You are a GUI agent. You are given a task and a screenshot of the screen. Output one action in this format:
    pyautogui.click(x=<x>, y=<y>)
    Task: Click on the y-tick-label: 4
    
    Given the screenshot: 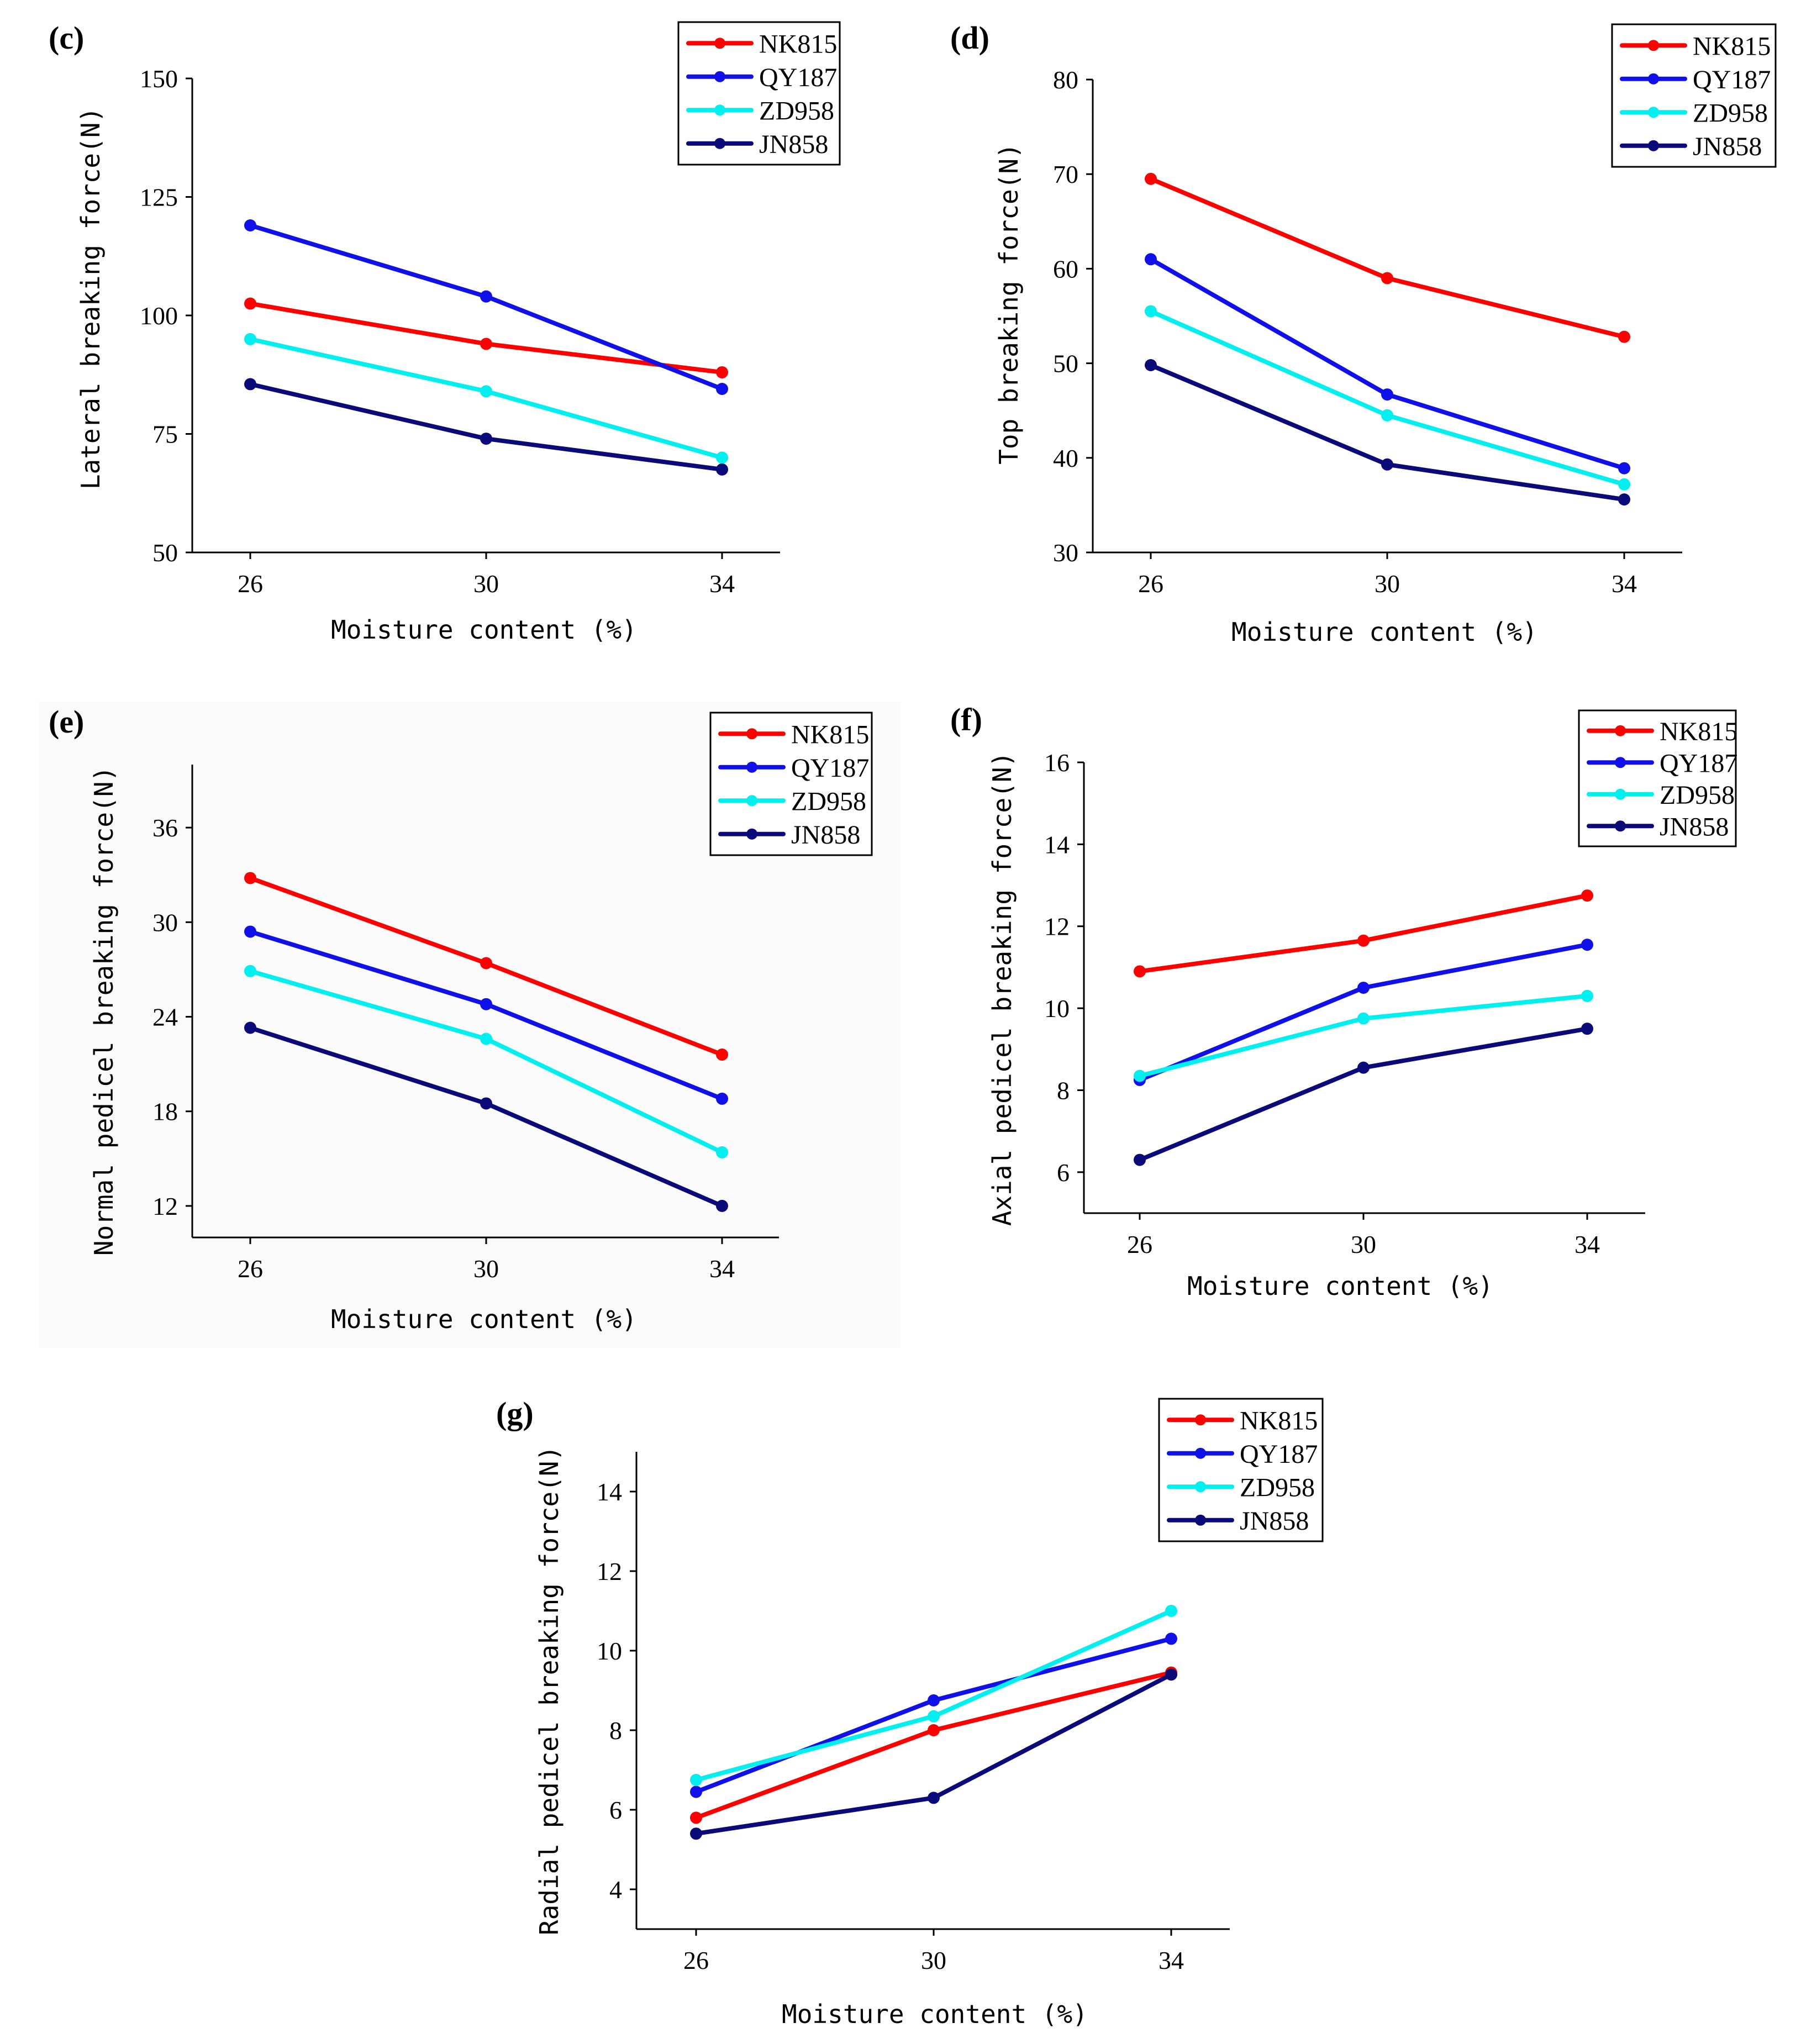 What is the action you would take?
    pyautogui.click(x=615, y=1890)
    